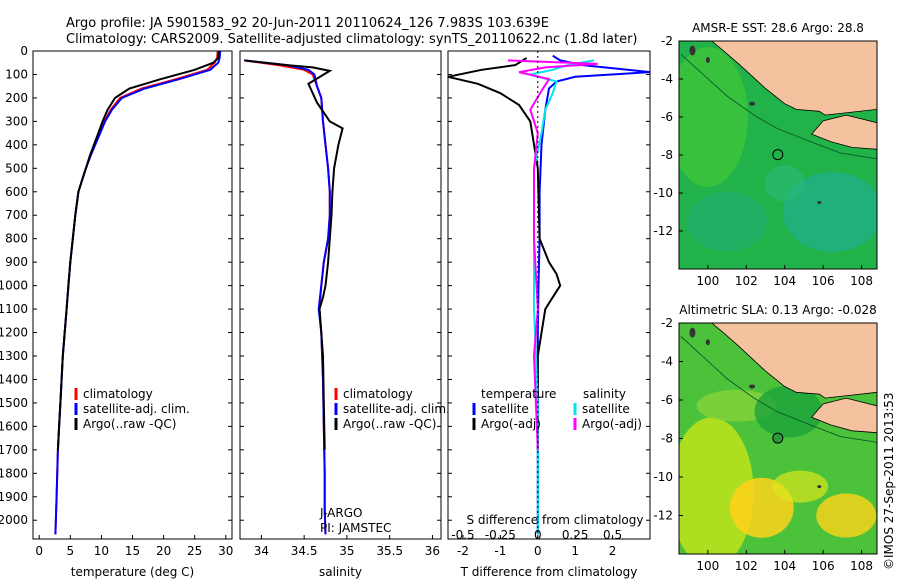 This screenshot has height=580, width=900. I want to click on legend-label: Argo(..raw -QC), so click(389, 424).